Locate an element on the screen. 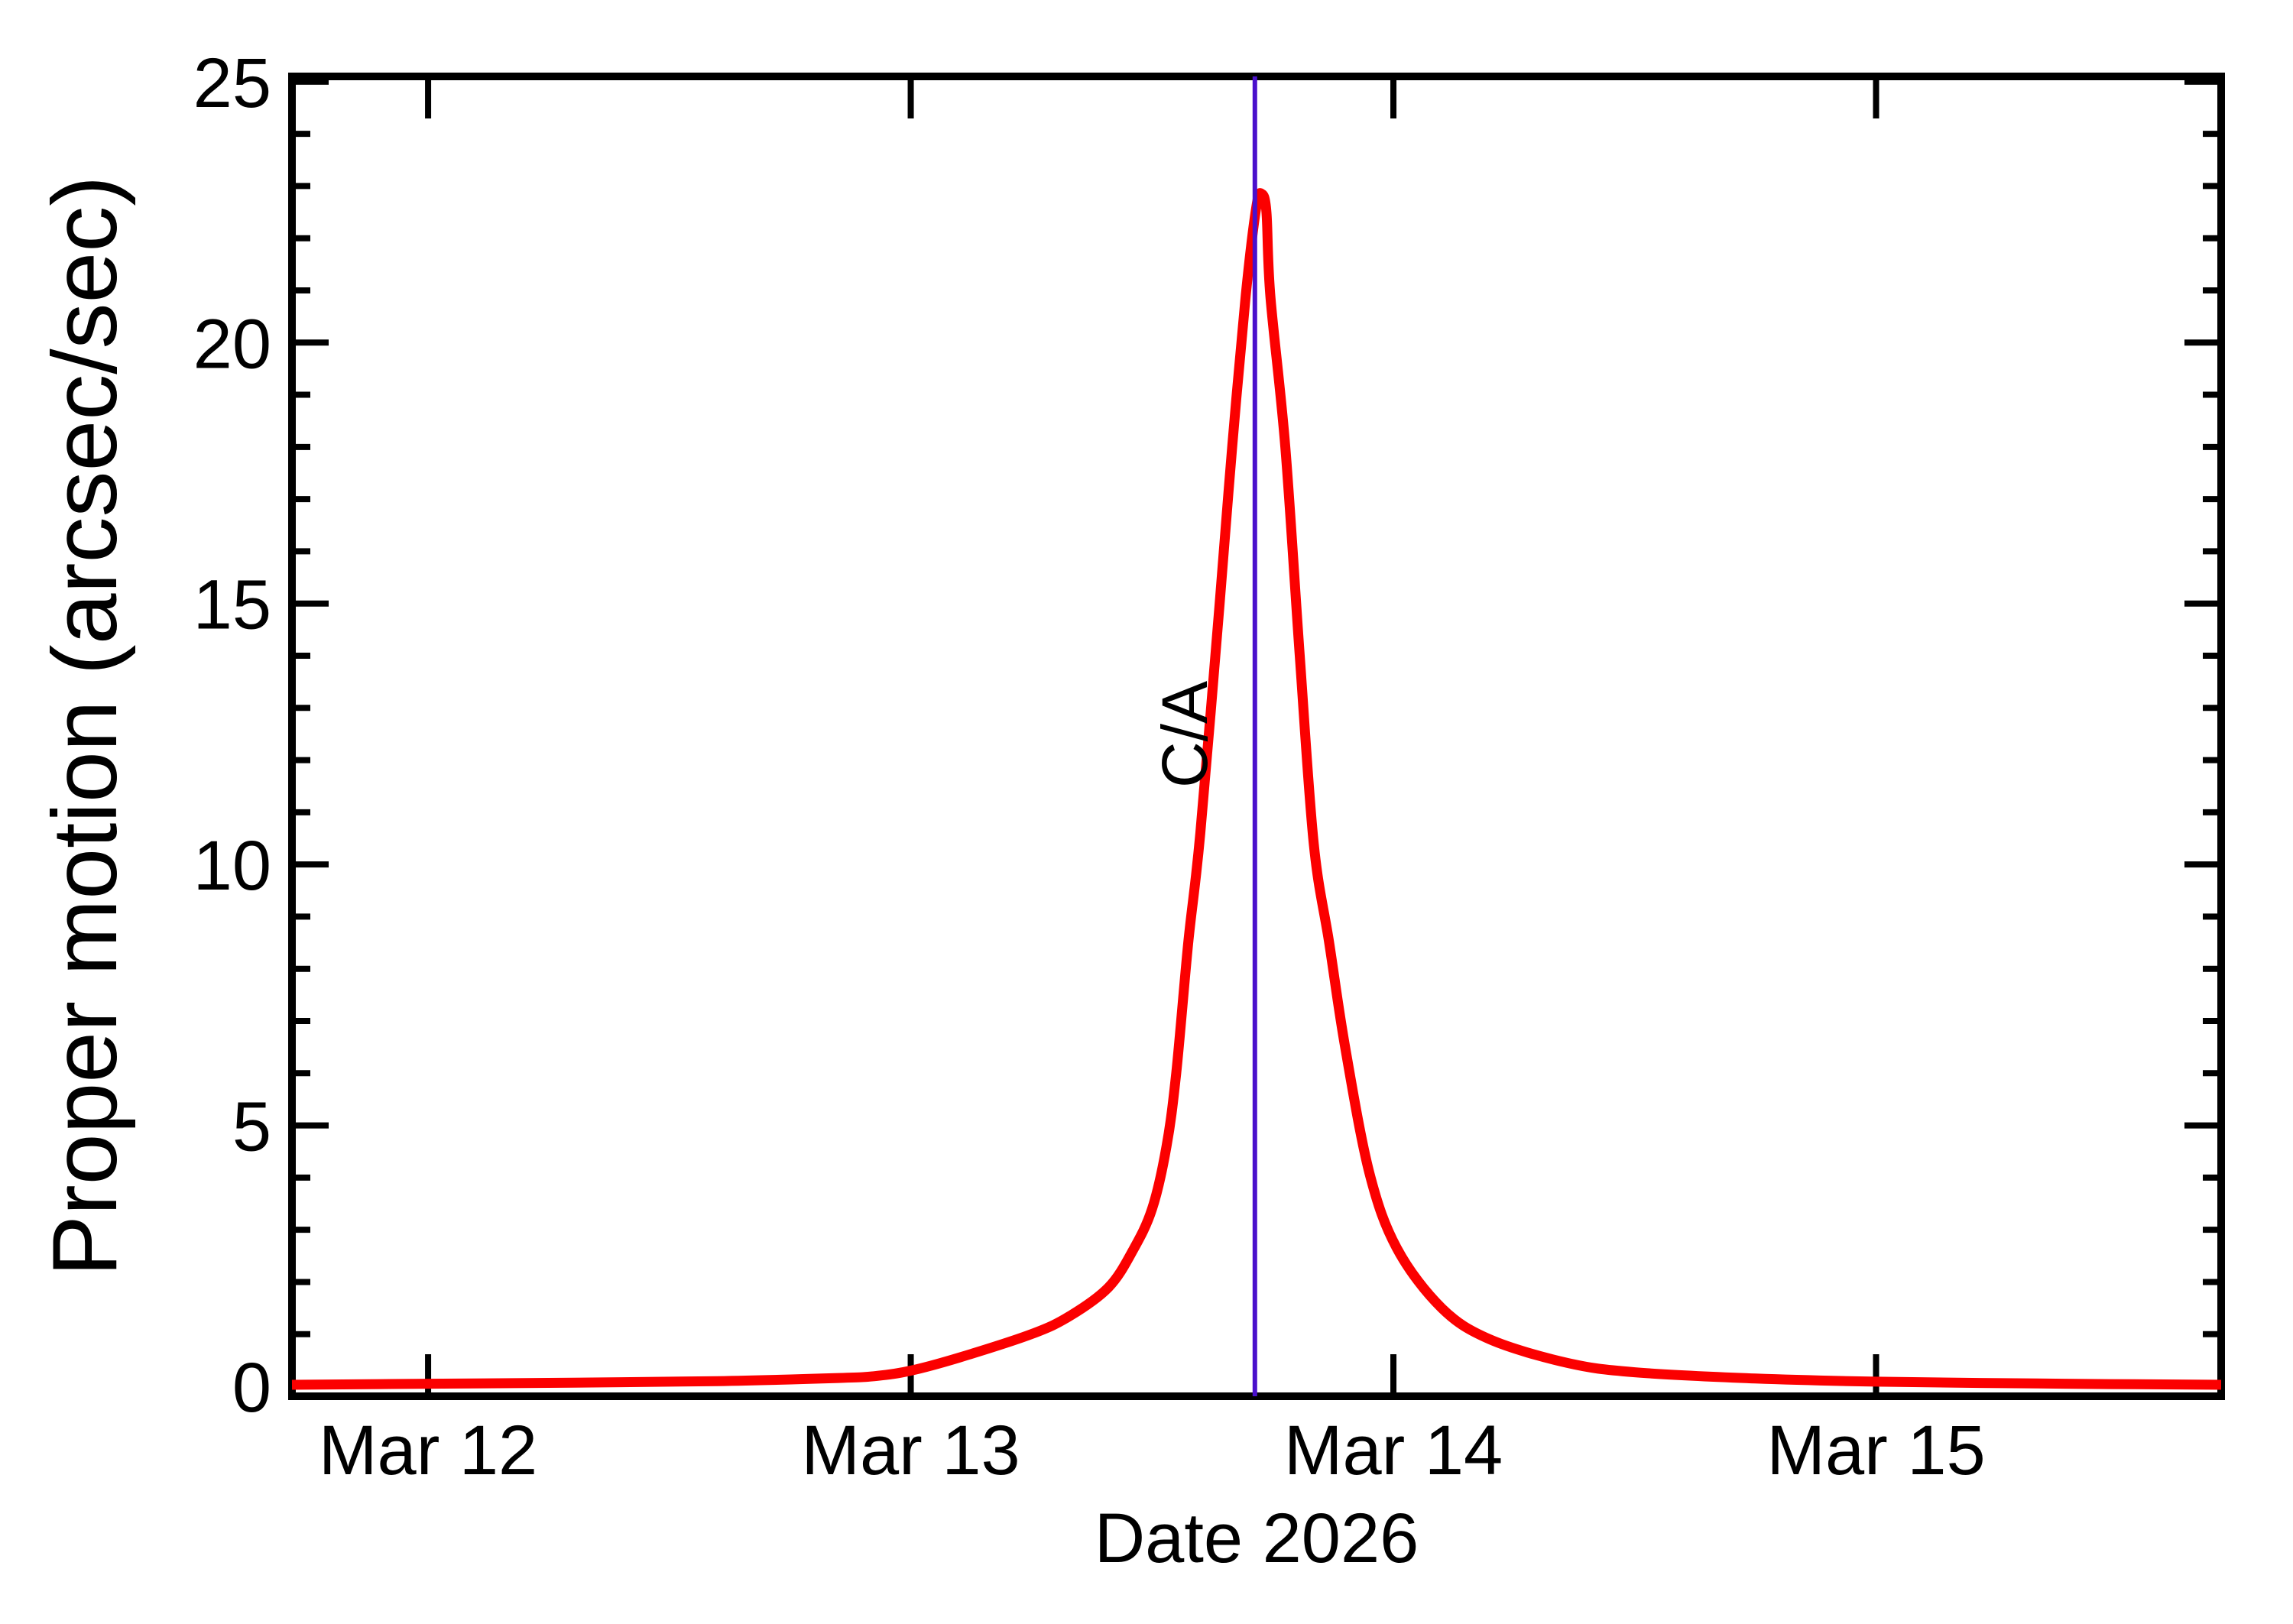 The width and height of the screenshot is (2293, 1624). y-tick-label: 20 is located at coordinates (232, 344).